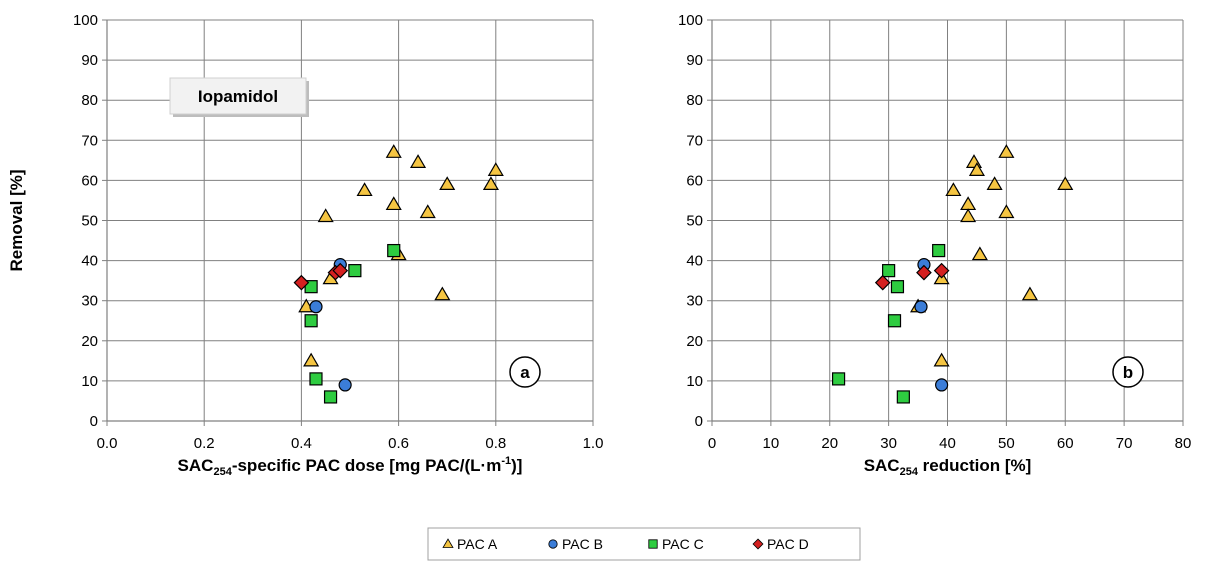 This screenshot has width=1207, height=581. What do you see at coordinates (1006, 443) in the screenshot?
I see `x-tick-label: 50` at bounding box center [1006, 443].